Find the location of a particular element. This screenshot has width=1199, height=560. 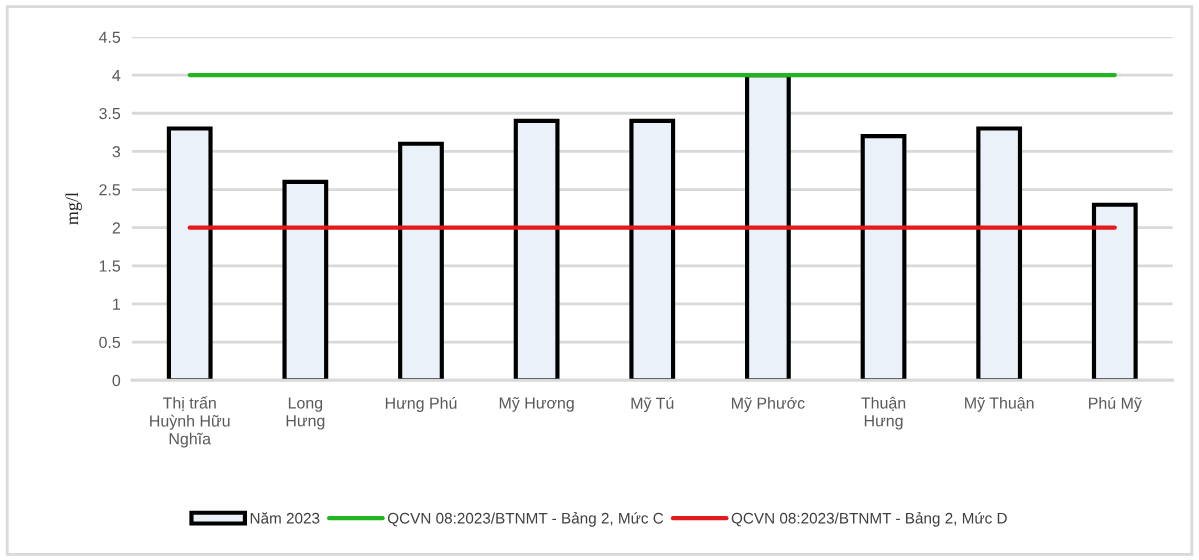

legend-label: QCVN 08:2023/BTNMT - Bảng 2, Mức C is located at coordinates (525, 519).